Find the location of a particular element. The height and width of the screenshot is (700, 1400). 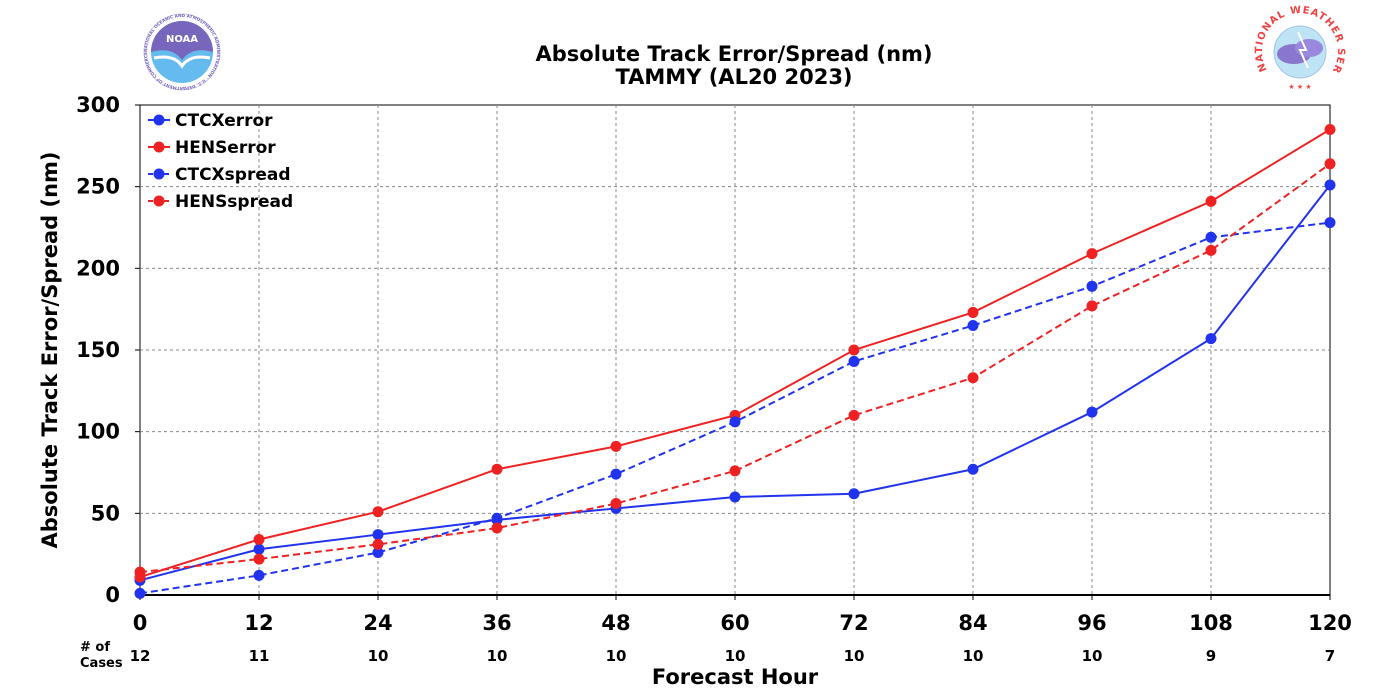

y-tick-label: 250 is located at coordinates (98, 187).